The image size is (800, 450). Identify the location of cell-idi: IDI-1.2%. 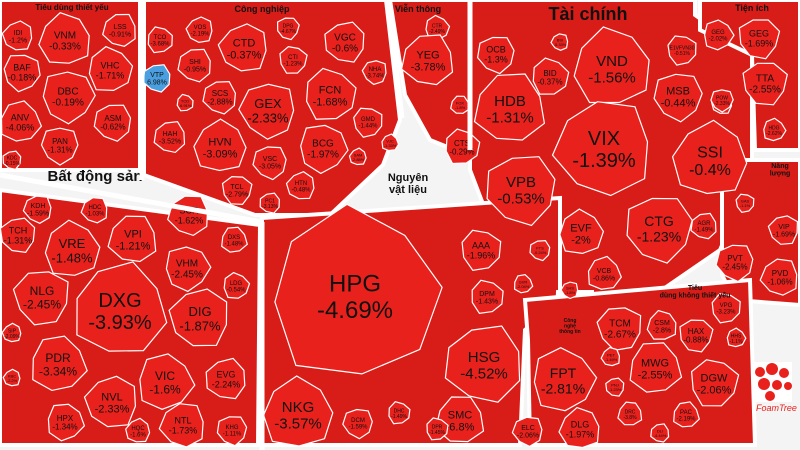
(17, 35).